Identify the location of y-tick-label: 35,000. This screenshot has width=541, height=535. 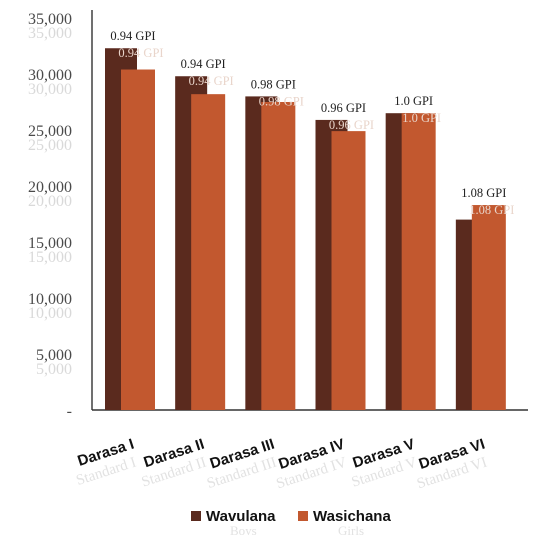
(50, 19).